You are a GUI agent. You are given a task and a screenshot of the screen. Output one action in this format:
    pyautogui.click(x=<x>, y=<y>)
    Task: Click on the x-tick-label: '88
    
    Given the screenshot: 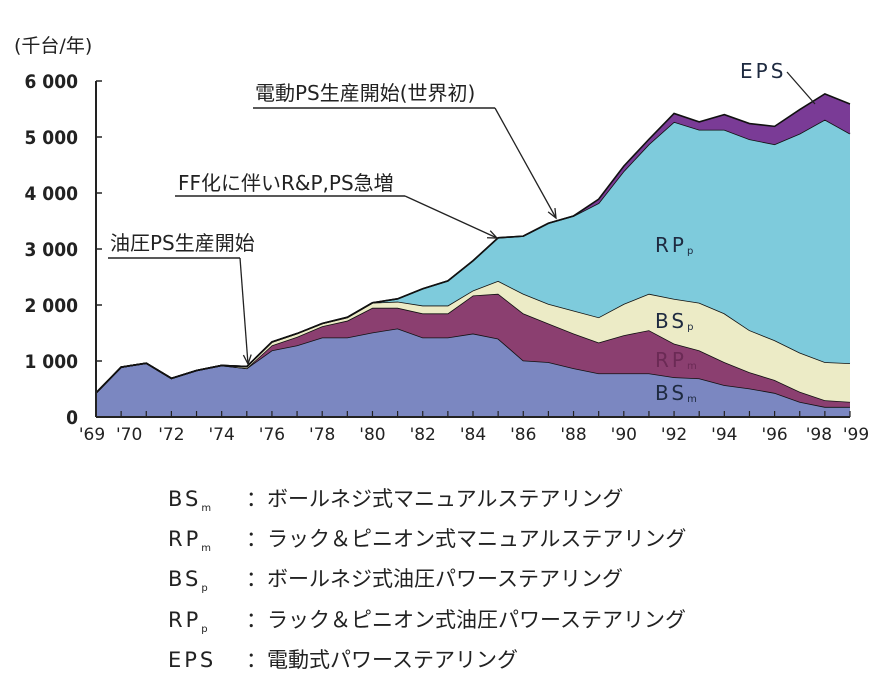 What is the action you would take?
    pyautogui.click(x=573, y=435)
    